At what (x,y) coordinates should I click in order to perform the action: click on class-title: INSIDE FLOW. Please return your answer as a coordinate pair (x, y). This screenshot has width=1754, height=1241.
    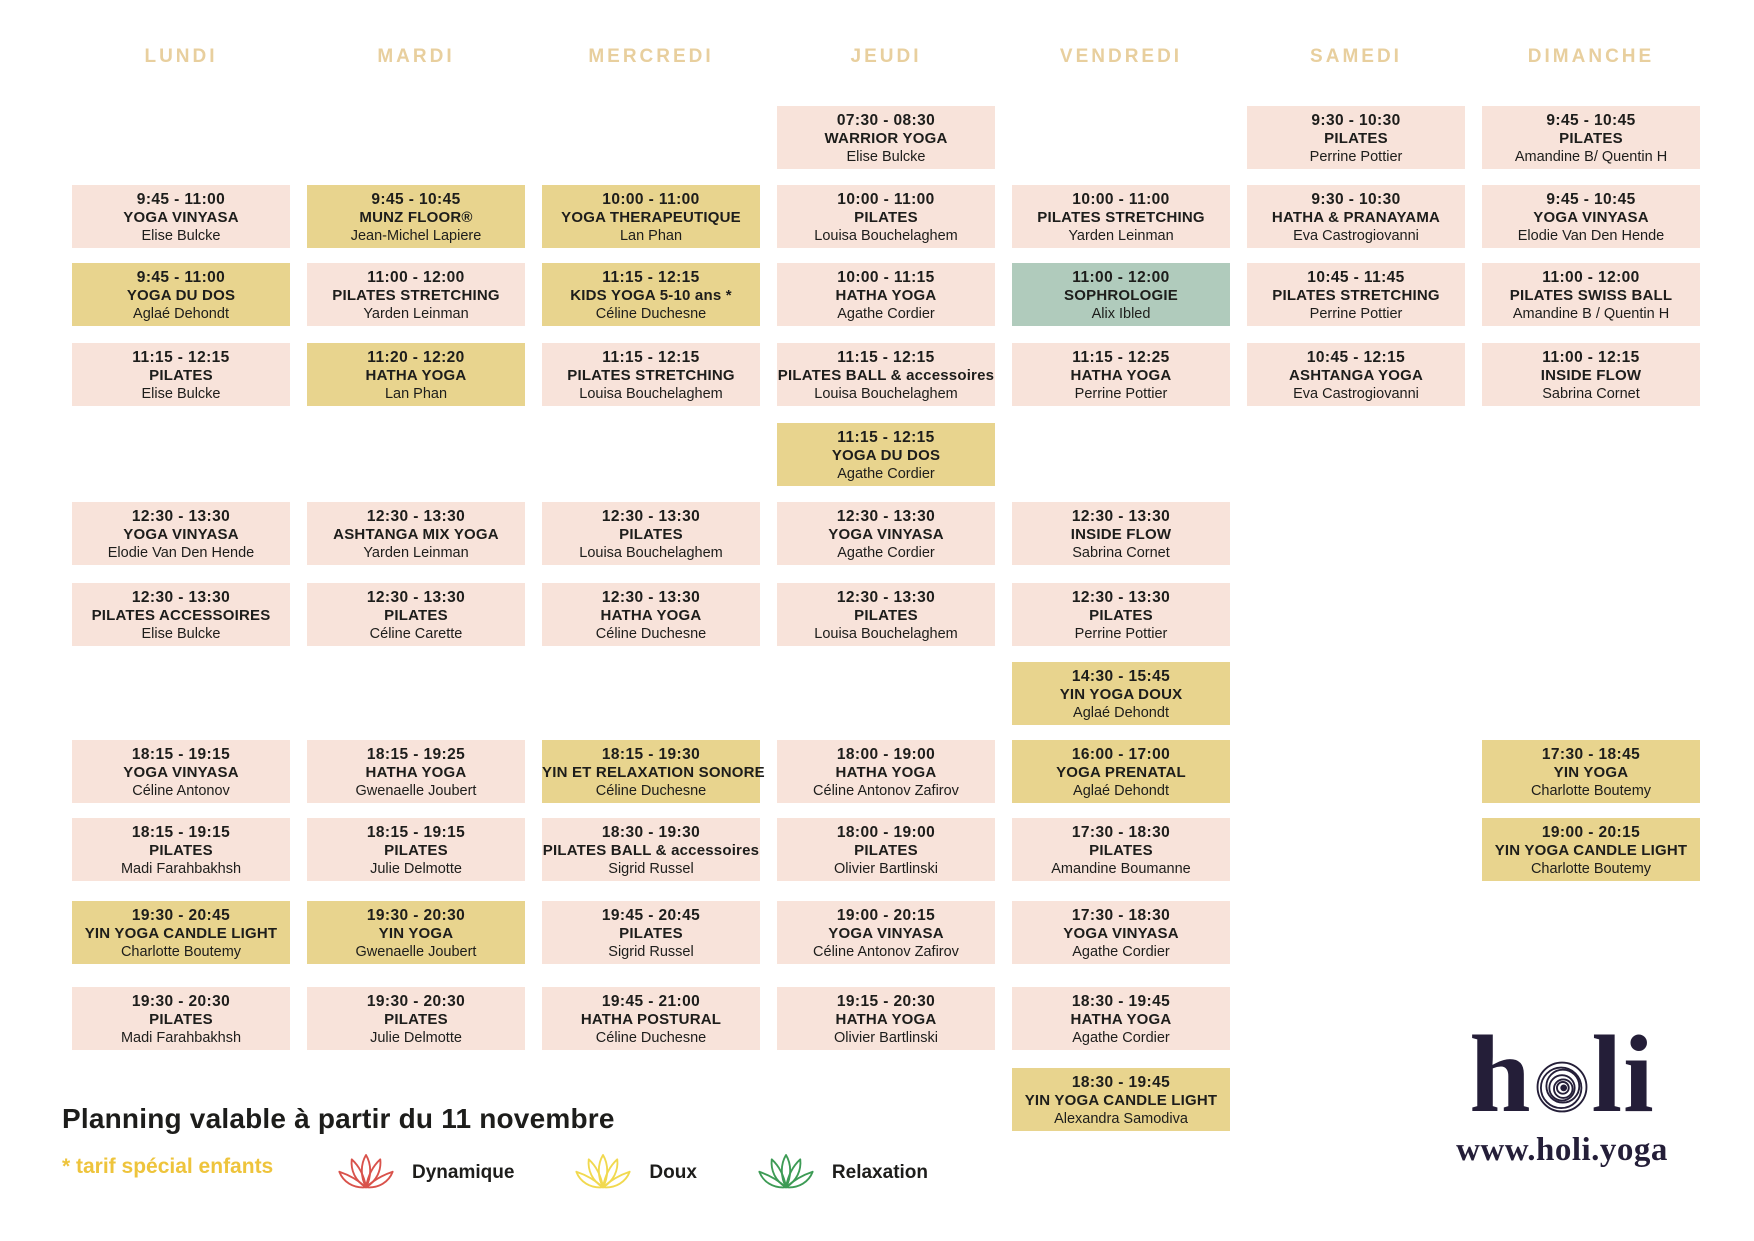
    Looking at the image, I should click on (1591, 375).